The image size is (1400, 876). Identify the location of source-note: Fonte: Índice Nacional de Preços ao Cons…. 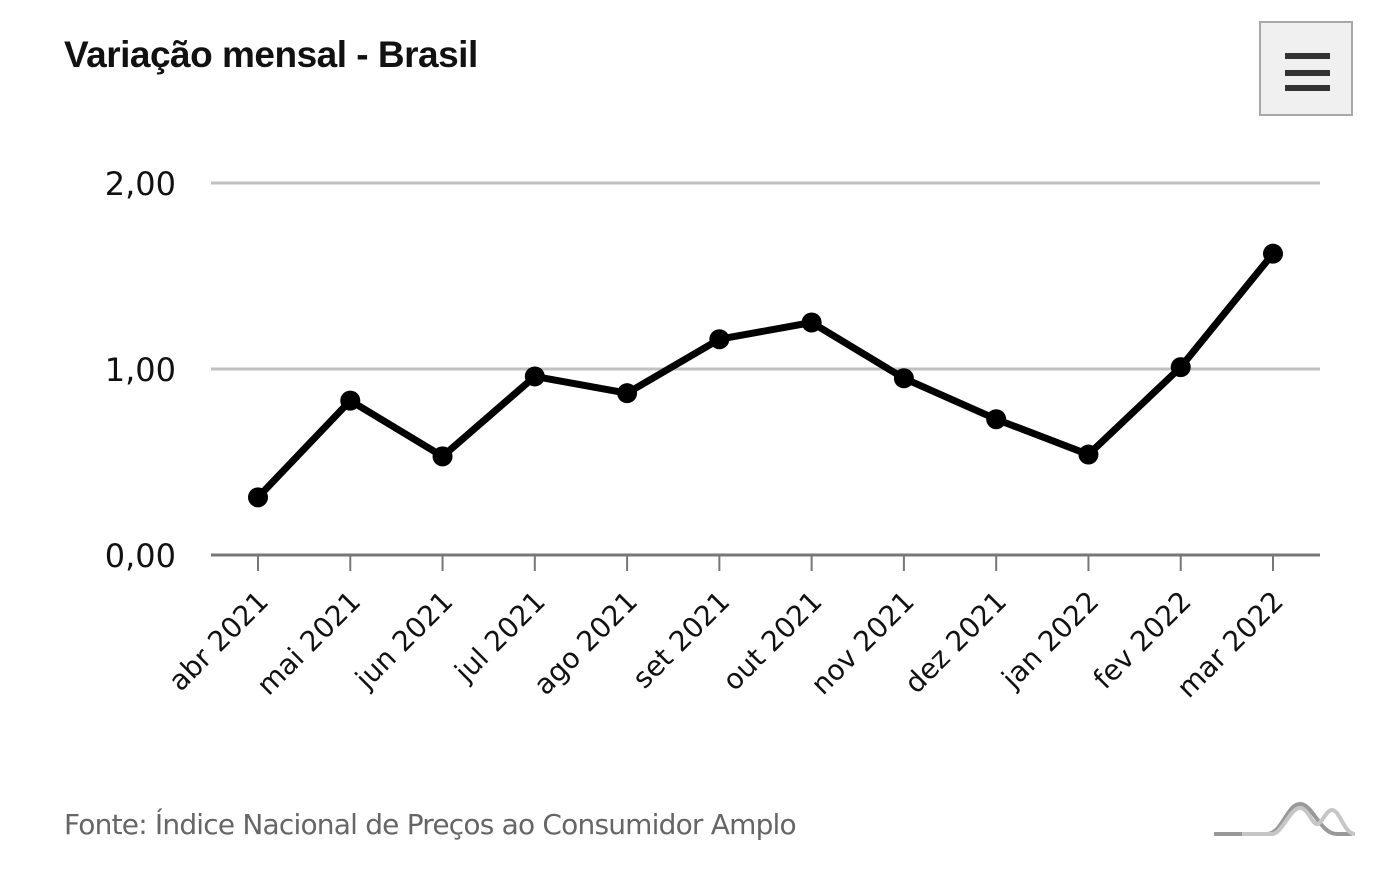
(430, 824).